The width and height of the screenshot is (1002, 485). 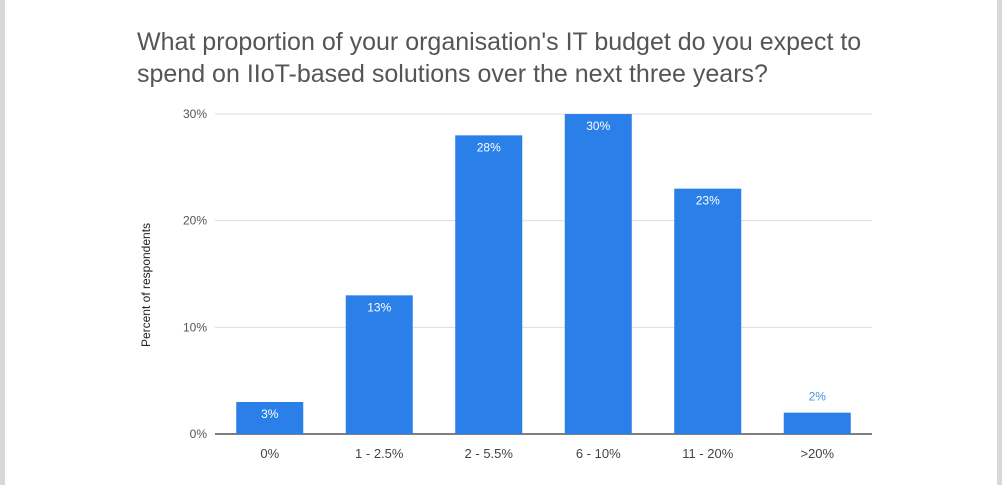 I want to click on x-category-label: 2 - 5.5%, so click(x=489, y=453).